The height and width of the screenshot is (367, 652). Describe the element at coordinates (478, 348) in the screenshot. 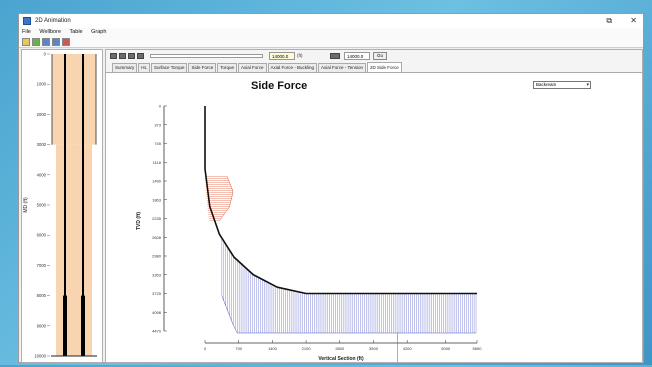

I see `x-tick-label: 5650` at that location.